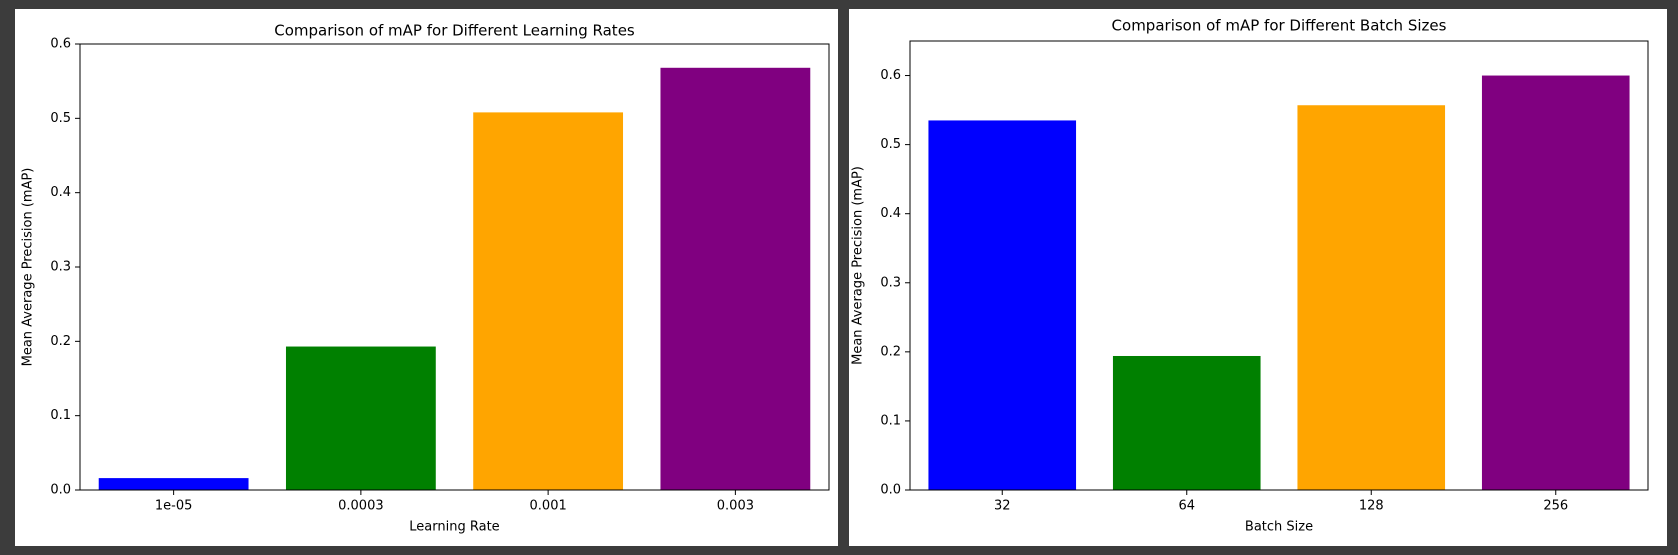  Describe the element at coordinates (1186, 506) in the screenshot. I see `x-tick-label: 64` at that location.